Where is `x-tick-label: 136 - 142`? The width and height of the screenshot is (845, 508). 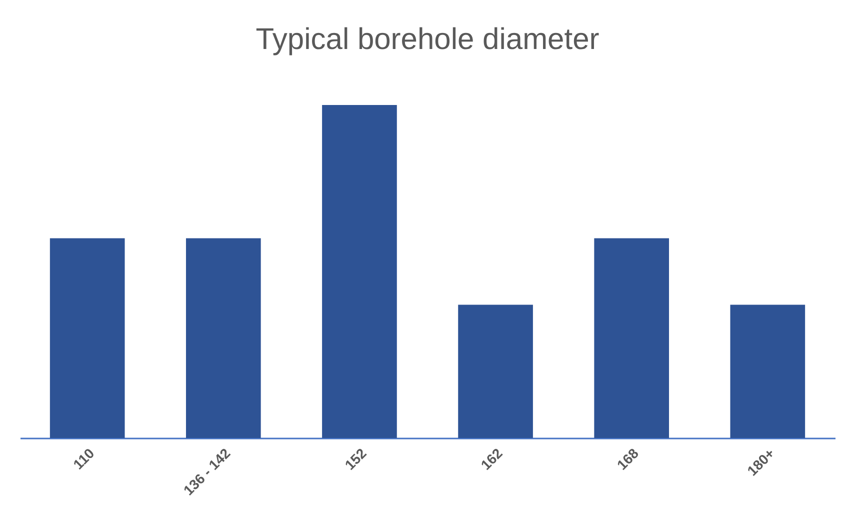 x-tick-label: 136 - 142 is located at coordinates (207, 471).